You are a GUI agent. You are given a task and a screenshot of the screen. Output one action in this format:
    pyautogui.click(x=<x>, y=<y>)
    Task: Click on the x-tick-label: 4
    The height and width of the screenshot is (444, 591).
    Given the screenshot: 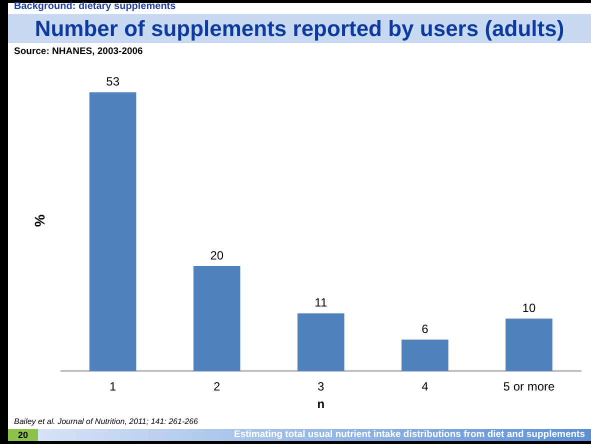 What is the action you would take?
    pyautogui.click(x=425, y=387)
    